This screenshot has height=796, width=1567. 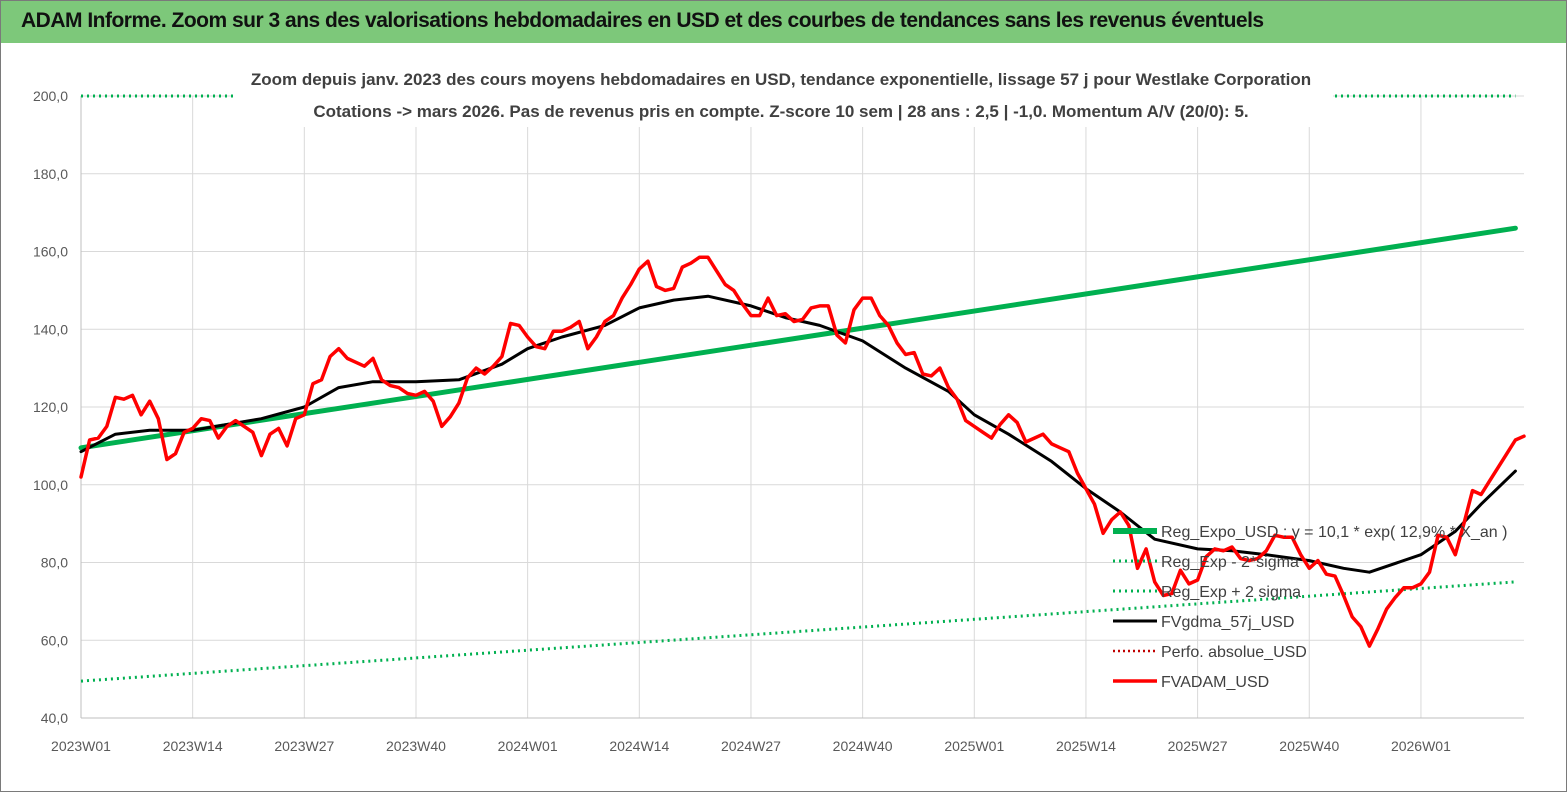 I want to click on legend-label: FVADAM_USD, so click(x=1215, y=682).